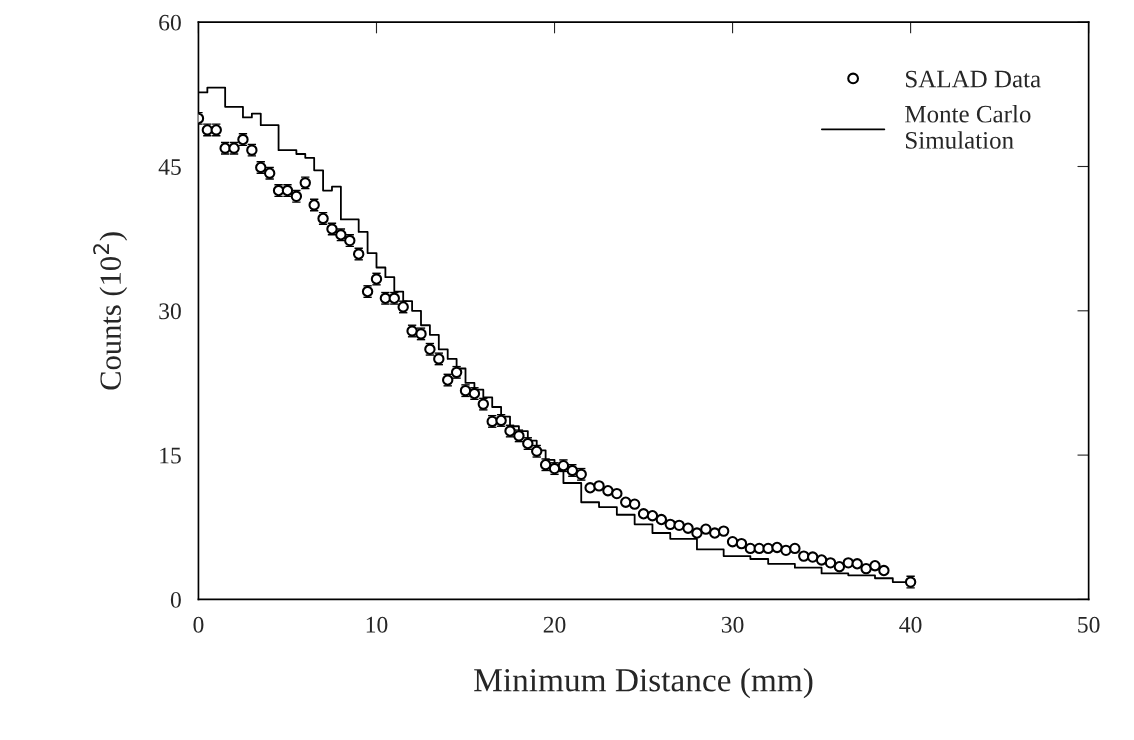 The image size is (1134, 740). I want to click on y-tick-label: 15, so click(170, 455).